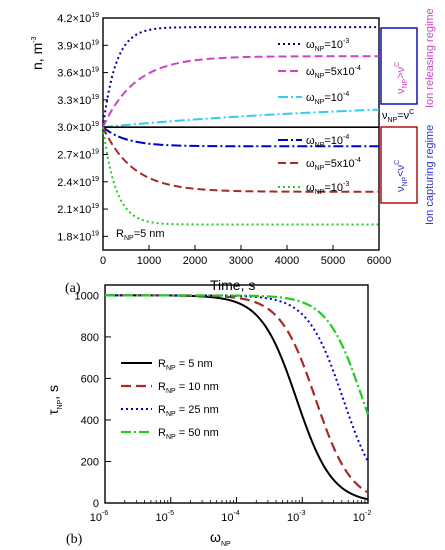  What do you see at coordinates (78, 18) in the screenshot?
I see `a-ytick-label: 4.2×10¹⁹` at bounding box center [78, 18].